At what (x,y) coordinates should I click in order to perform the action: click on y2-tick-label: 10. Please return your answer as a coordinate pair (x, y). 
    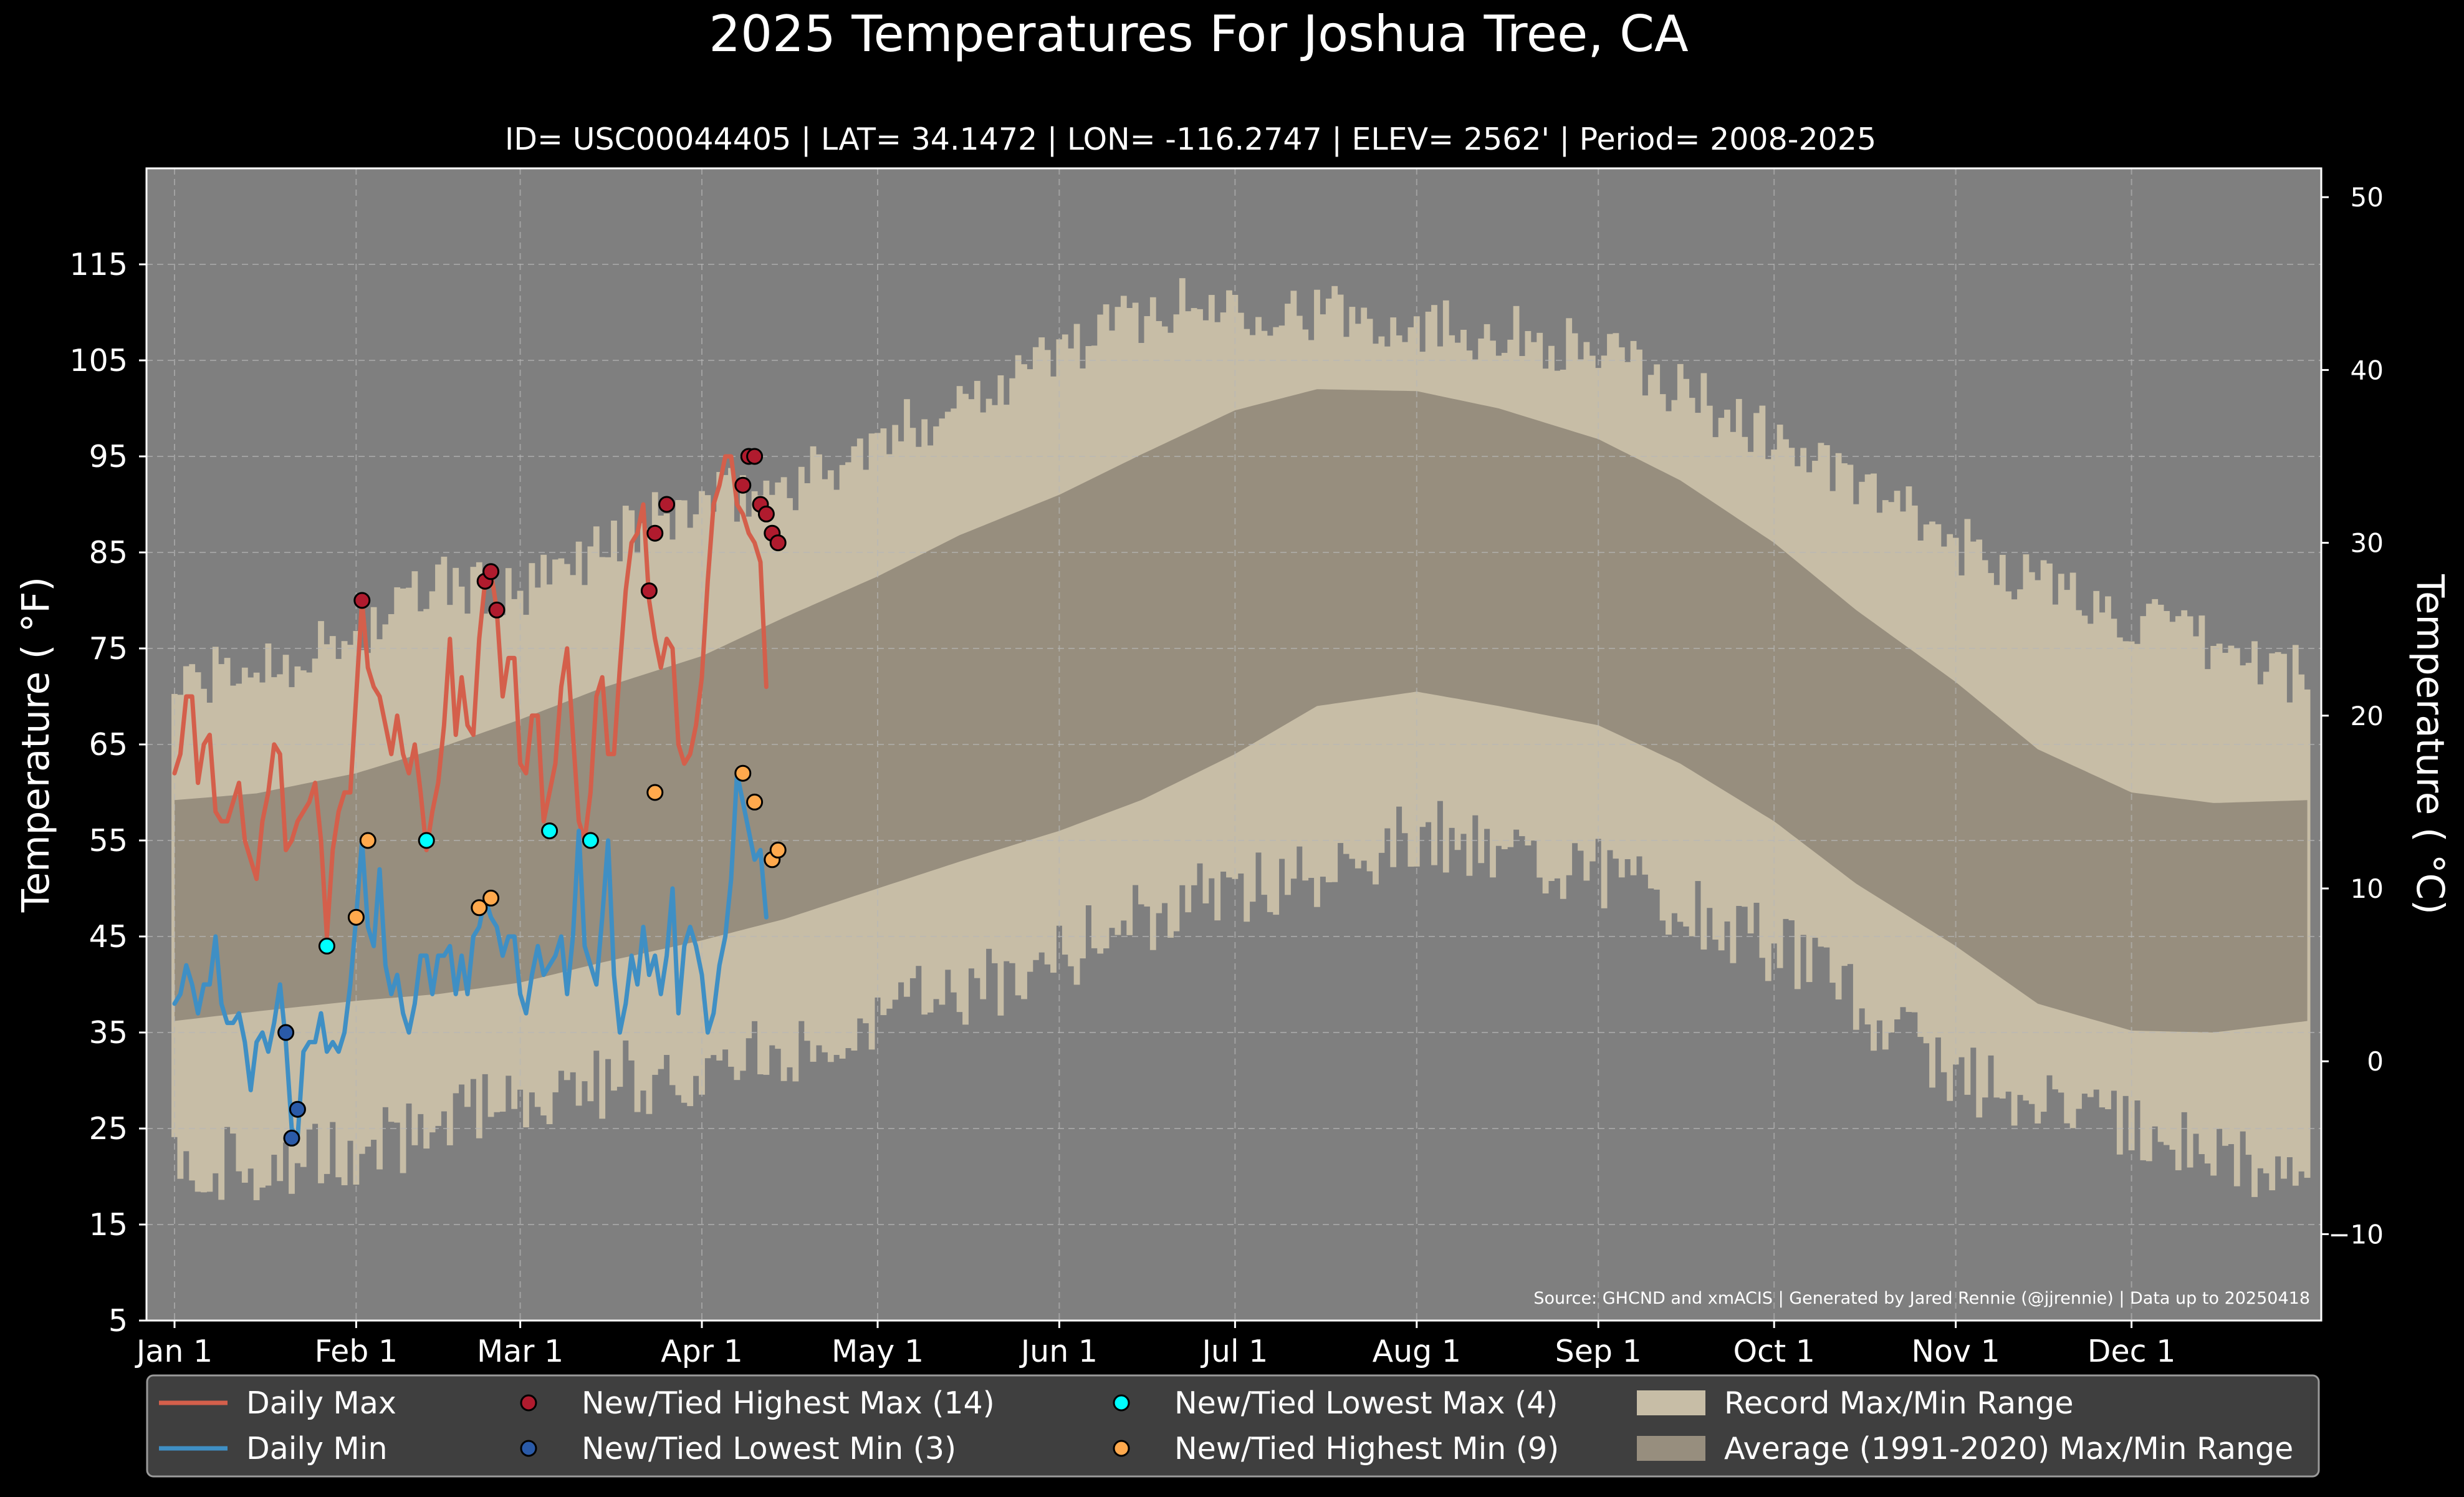
    Looking at the image, I should click on (2367, 889).